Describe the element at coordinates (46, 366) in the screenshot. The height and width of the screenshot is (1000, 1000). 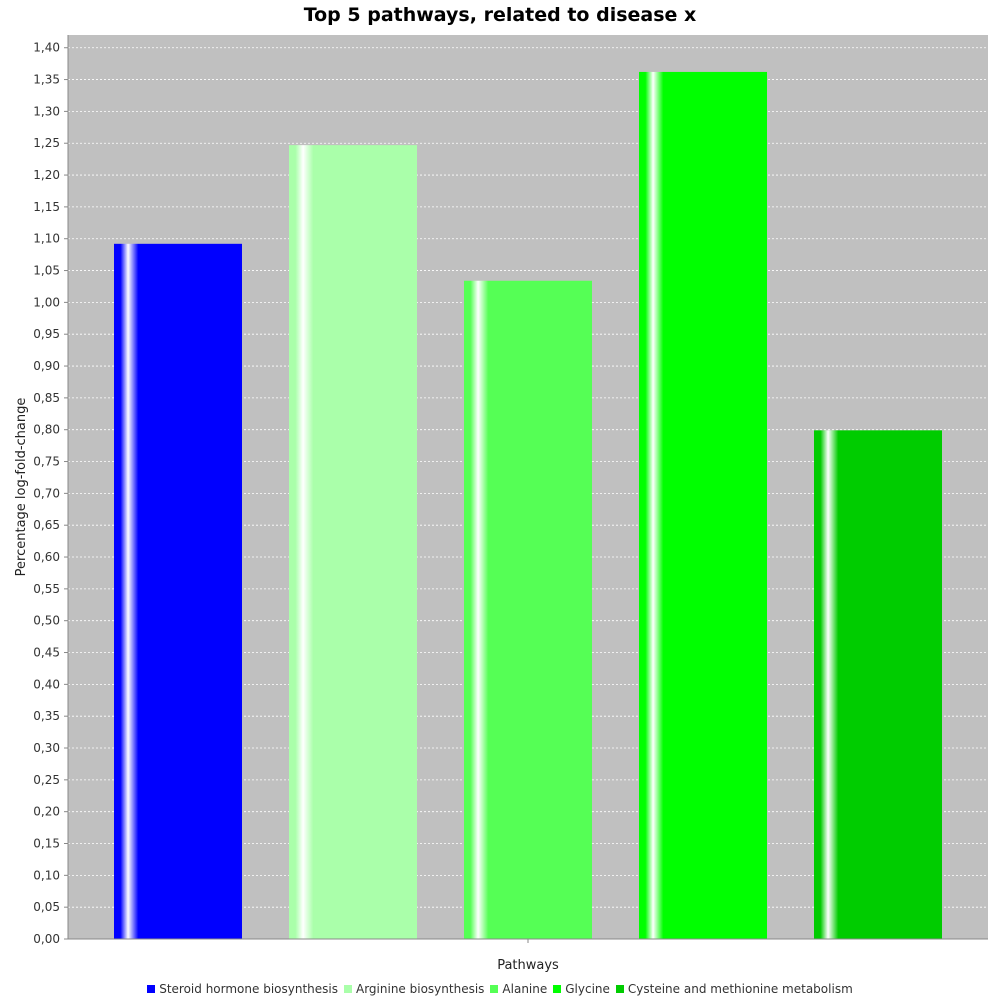
I see `y-tick-label: 0,90` at that location.